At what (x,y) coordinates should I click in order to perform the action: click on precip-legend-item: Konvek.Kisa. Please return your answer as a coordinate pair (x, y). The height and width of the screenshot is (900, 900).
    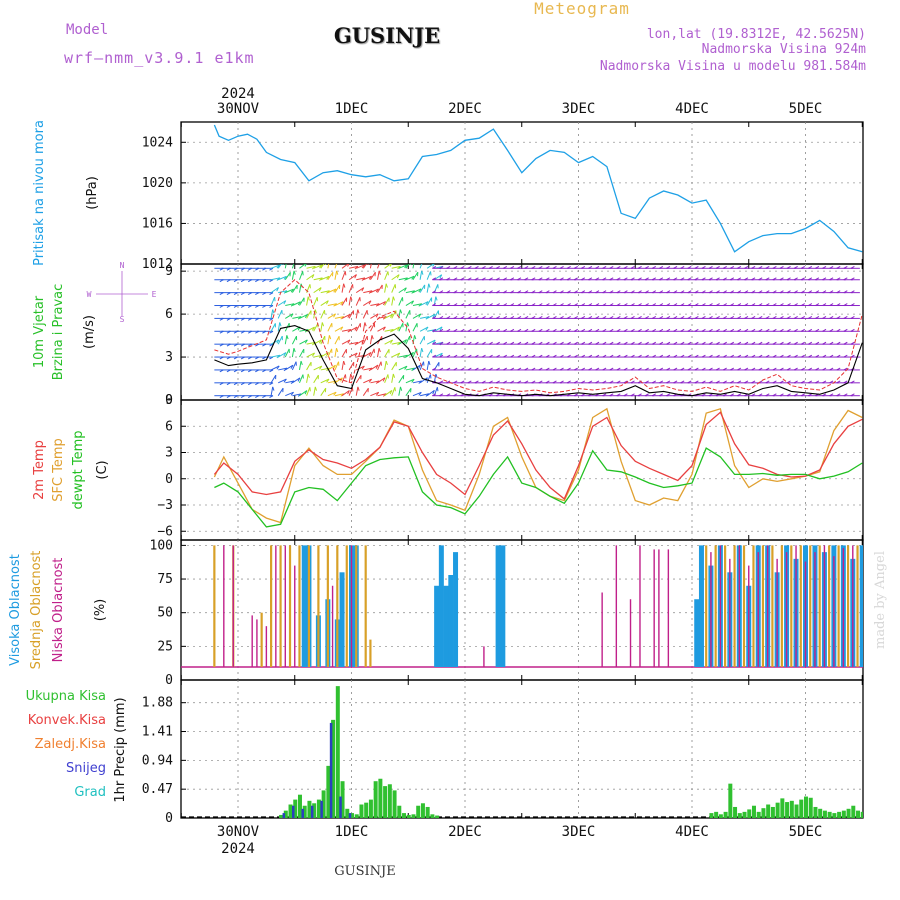
    Looking at the image, I should click on (67, 720).